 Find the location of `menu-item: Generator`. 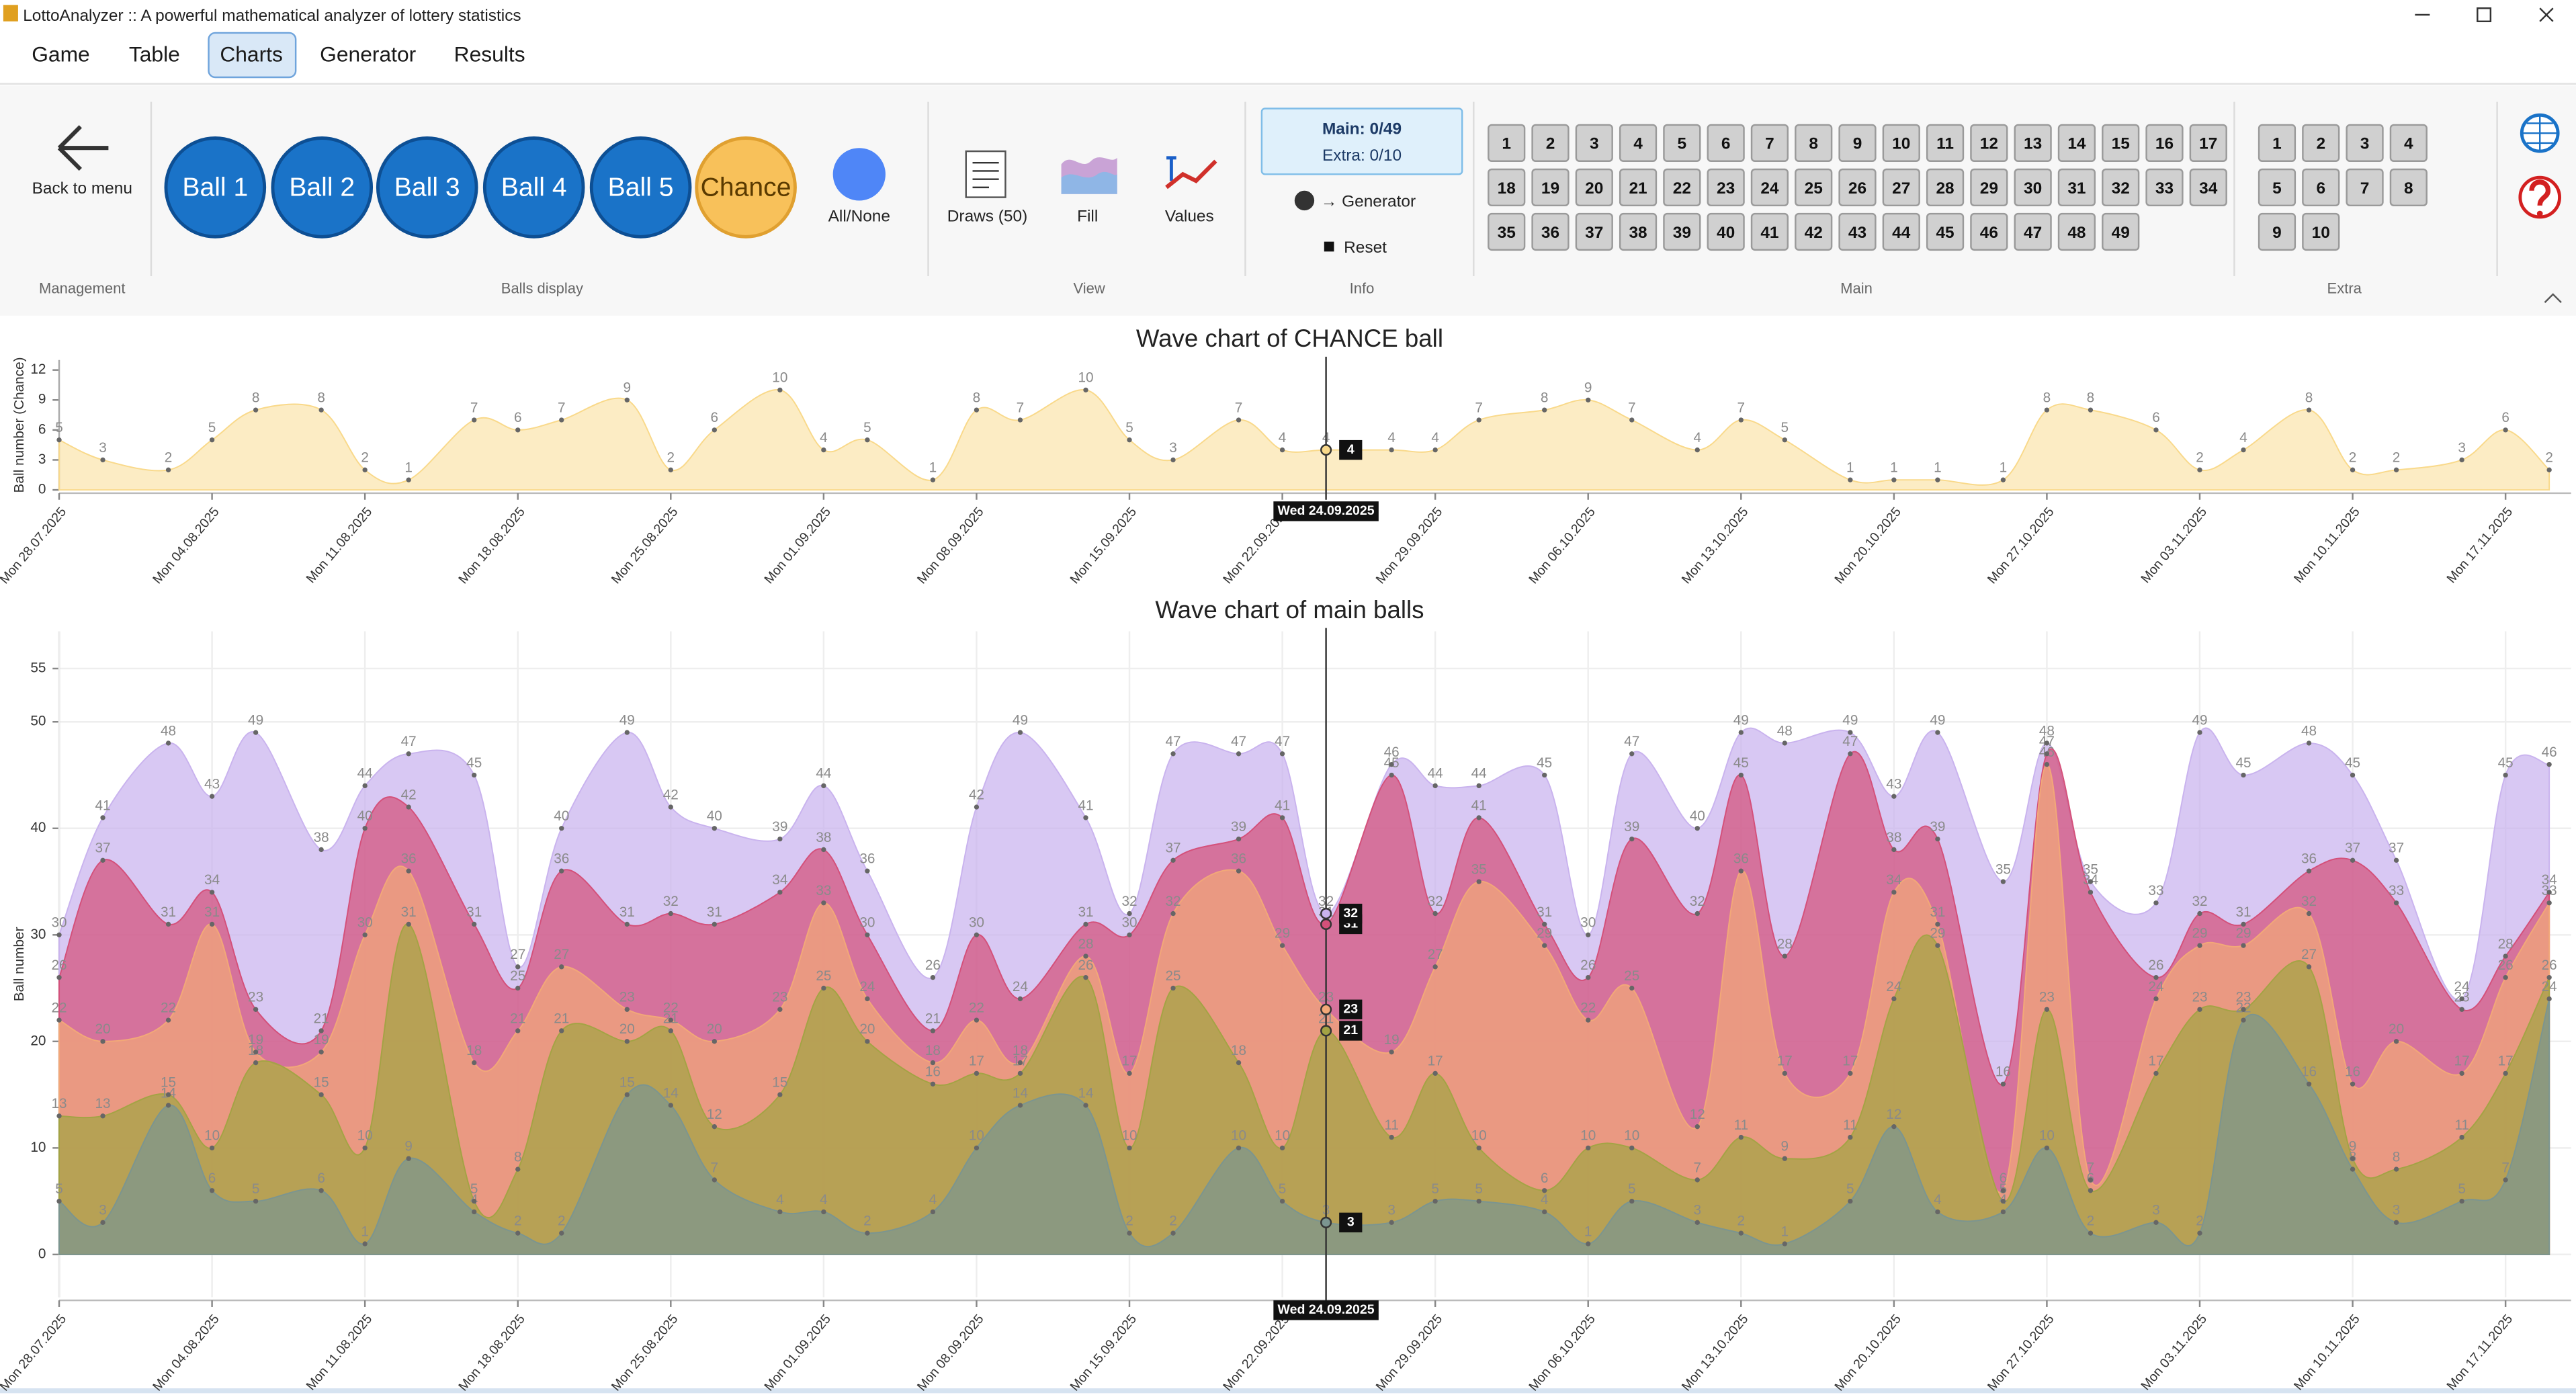

menu-item: Generator is located at coordinates (368, 54).